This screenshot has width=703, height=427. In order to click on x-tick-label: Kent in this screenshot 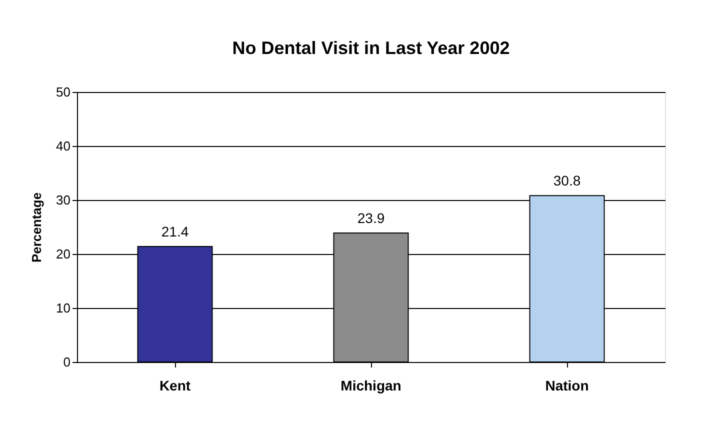, I will do `click(175, 386)`.